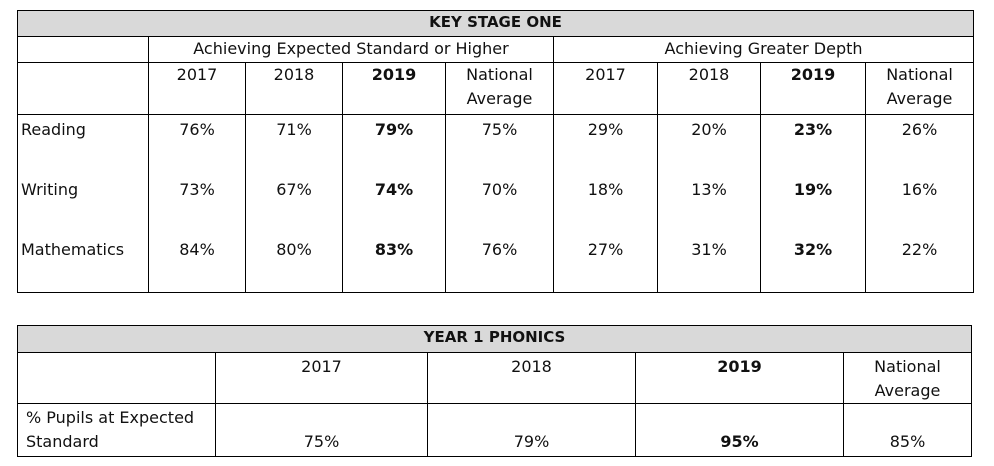  I want to click on data-cell: 85%, so click(907, 430).